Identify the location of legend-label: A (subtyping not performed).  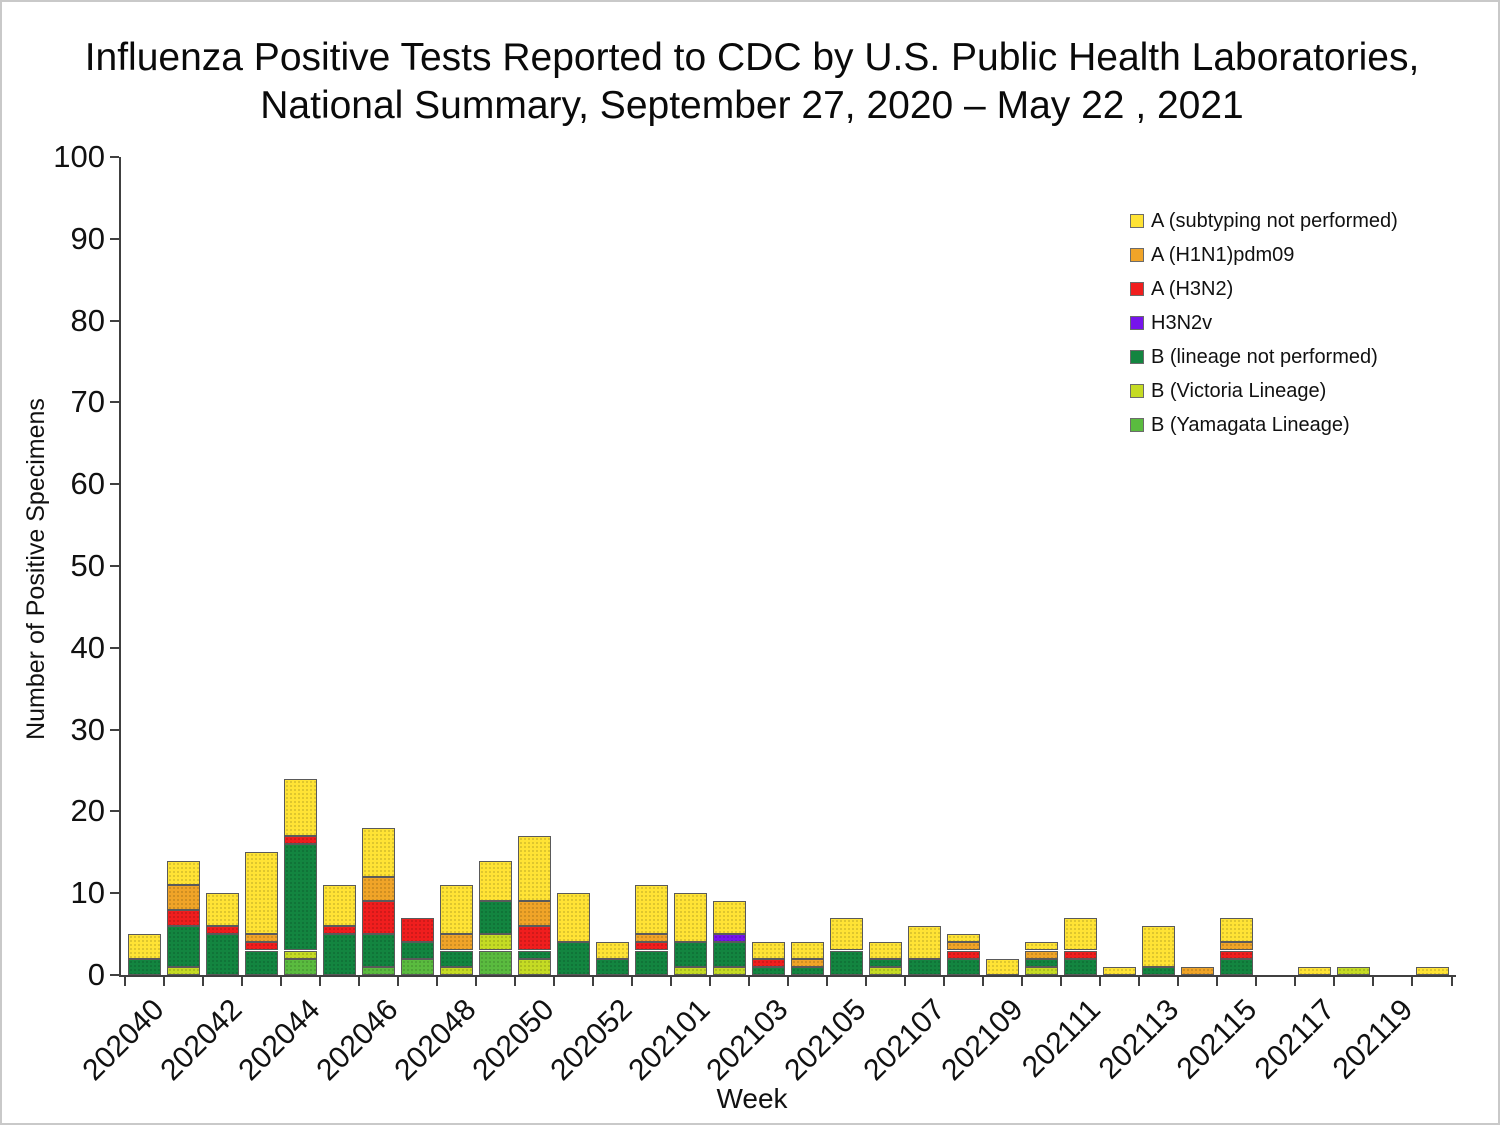
(1274, 220).